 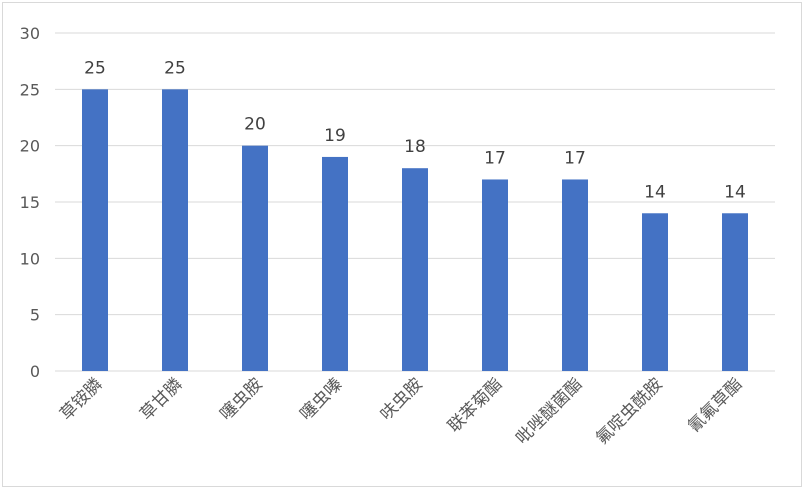 What do you see at coordinates (415, 147) in the screenshot?
I see `data-label: 18` at bounding box center [415, 147].